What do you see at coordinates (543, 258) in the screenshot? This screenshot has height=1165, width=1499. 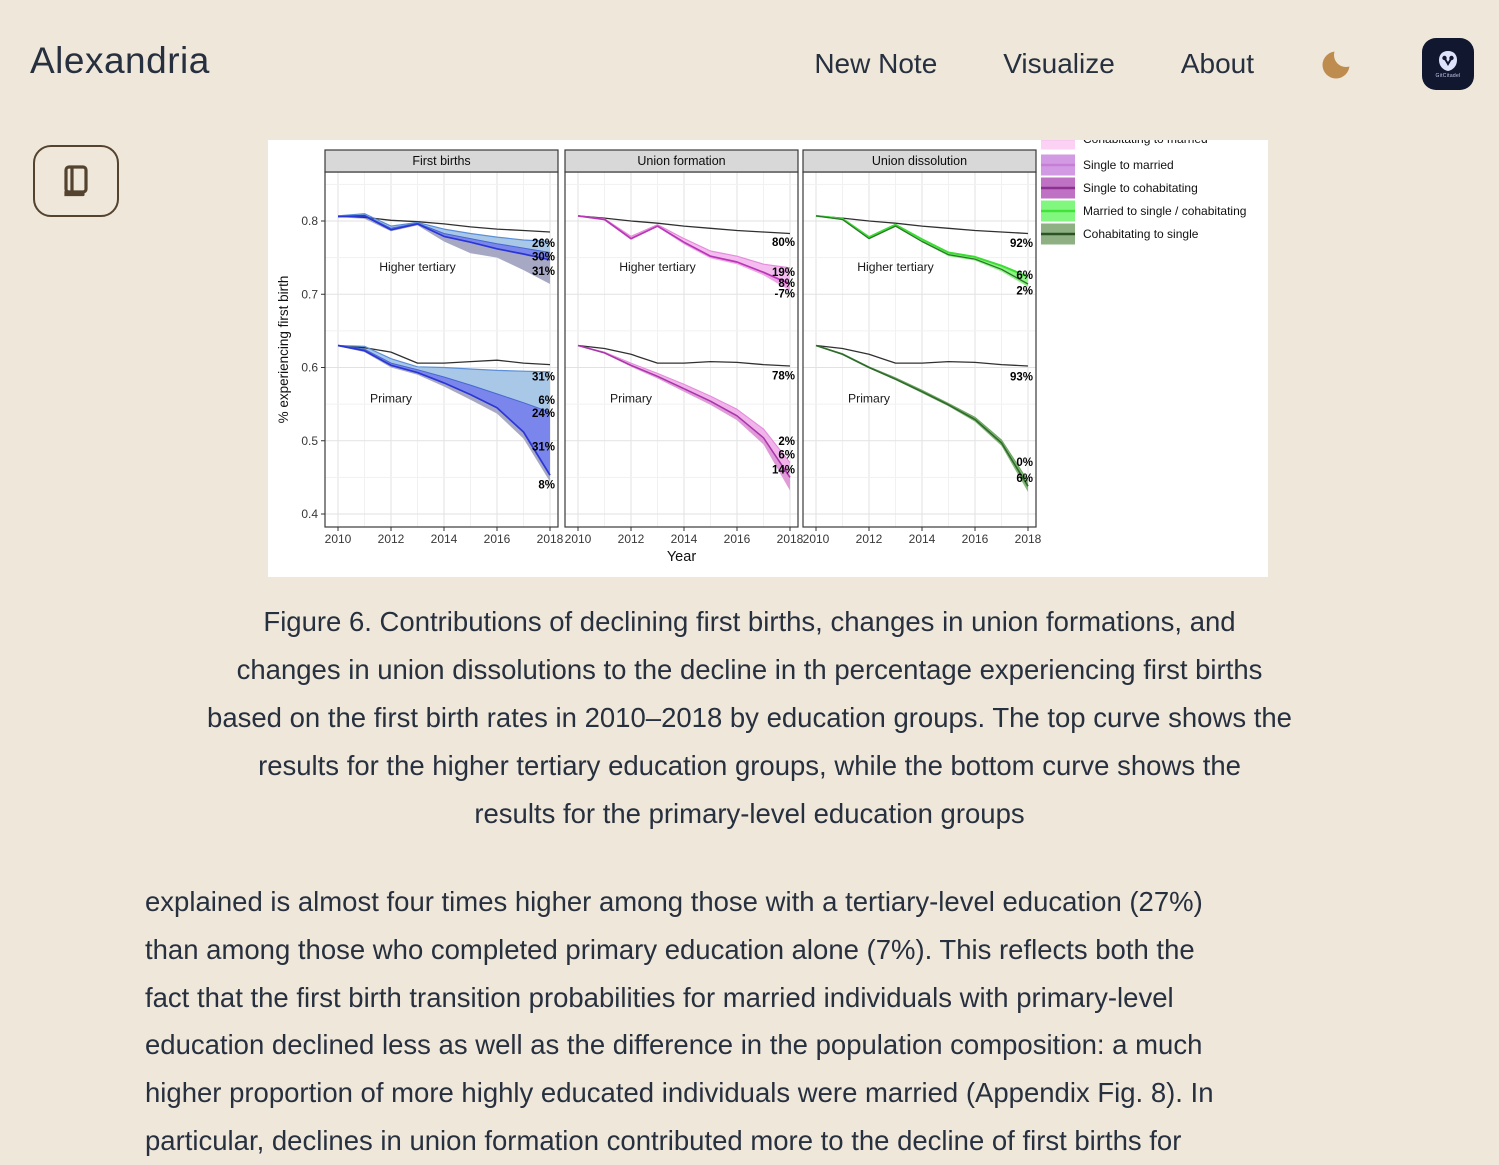 I see `svg-text: 30%` at bounding box center [543, 258].